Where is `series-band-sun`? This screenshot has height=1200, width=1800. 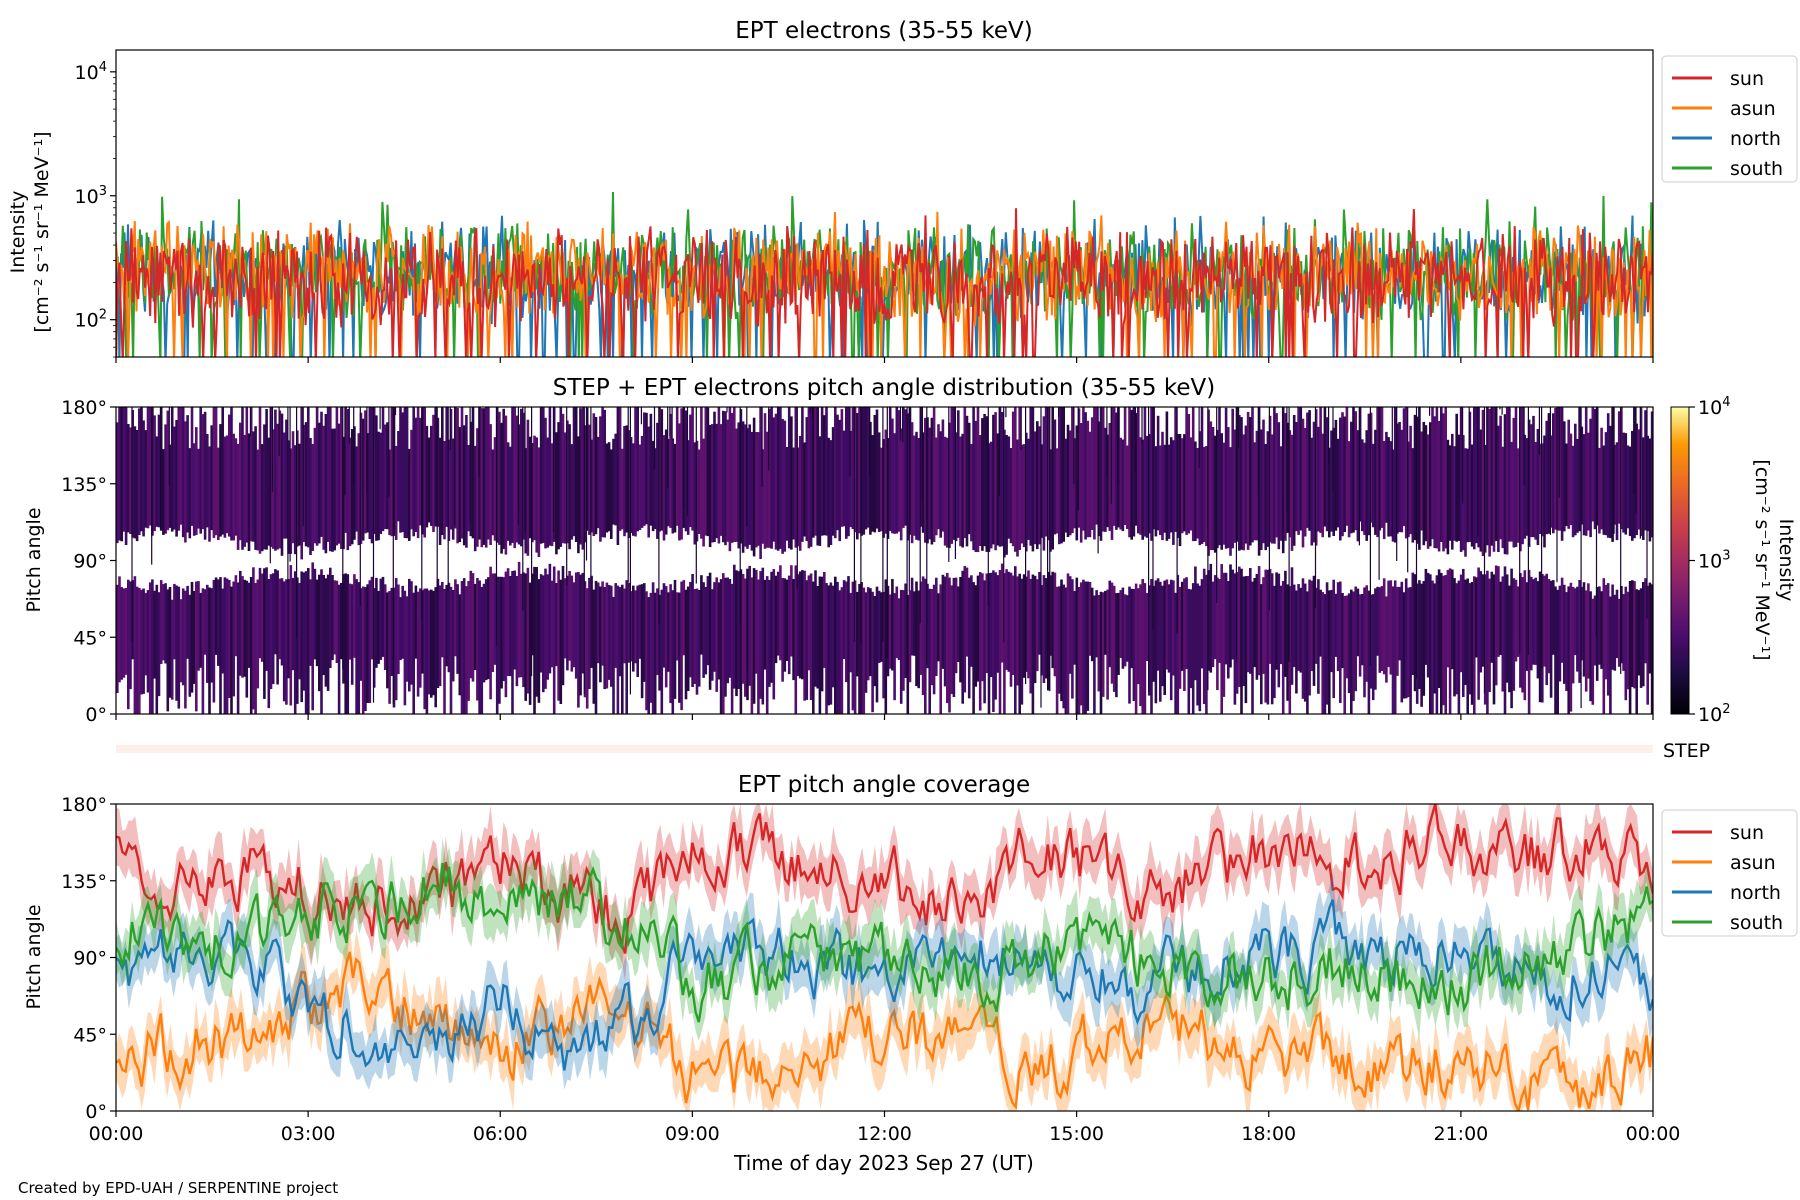
series-band-sun is located at coordinates (884, 892).